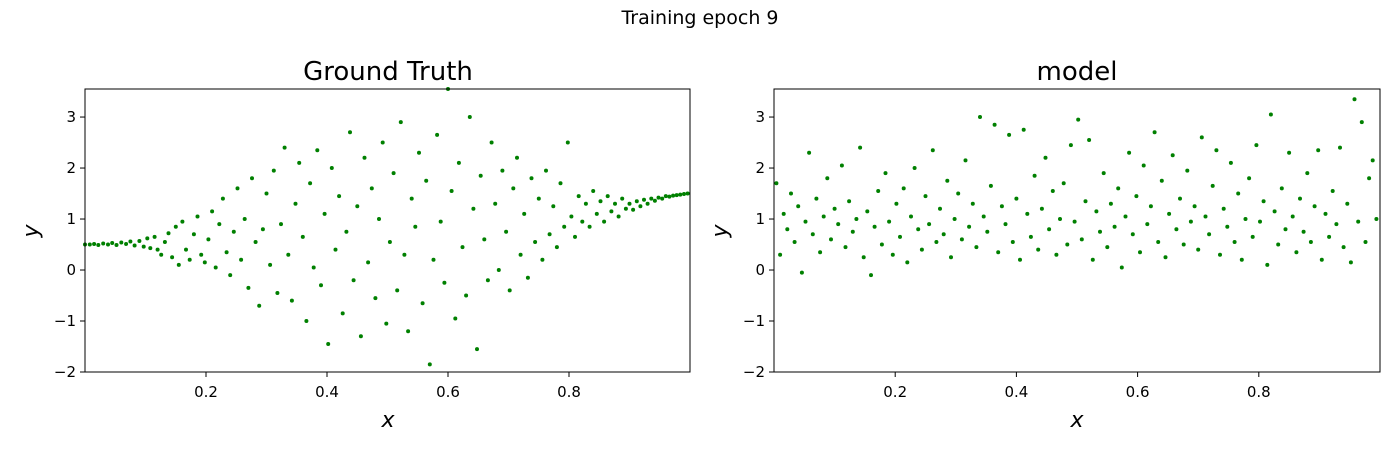  What do you see at coordinates (206, 392) in the screenshot?
I see `x-tick-label: 0.2` at bounding box center [206, 392].